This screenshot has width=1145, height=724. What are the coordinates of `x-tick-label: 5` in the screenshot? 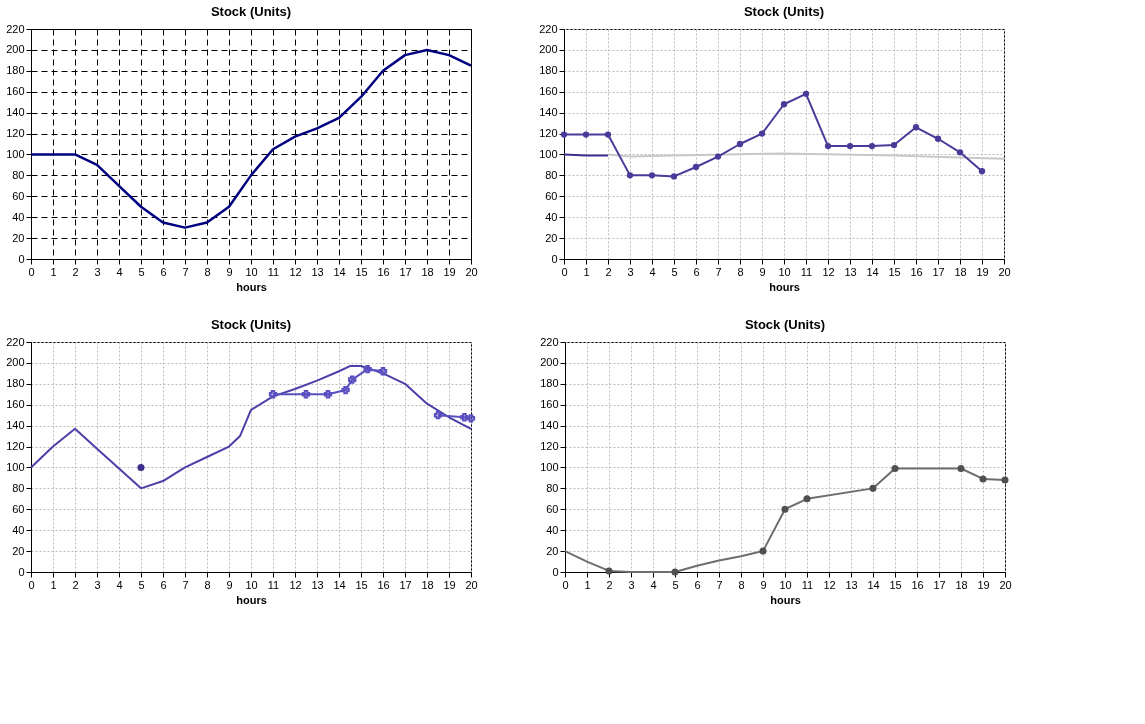 It's located at (674, 271).